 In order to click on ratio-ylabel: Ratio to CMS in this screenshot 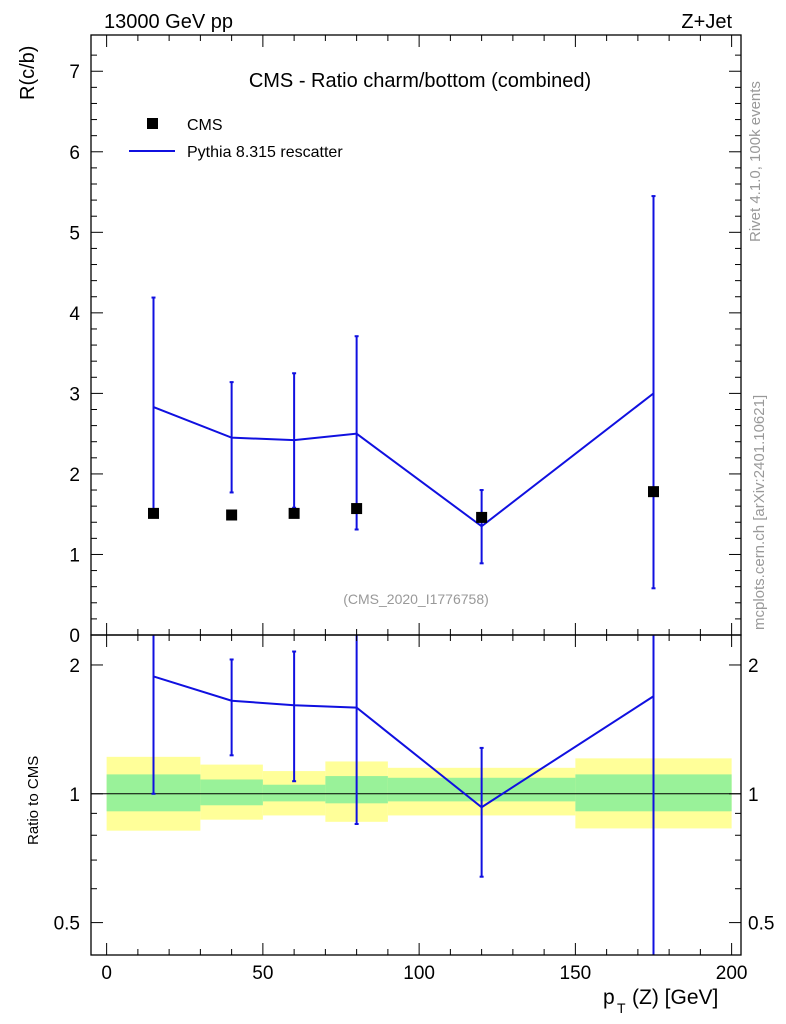, I will do `click(33, 800)`.